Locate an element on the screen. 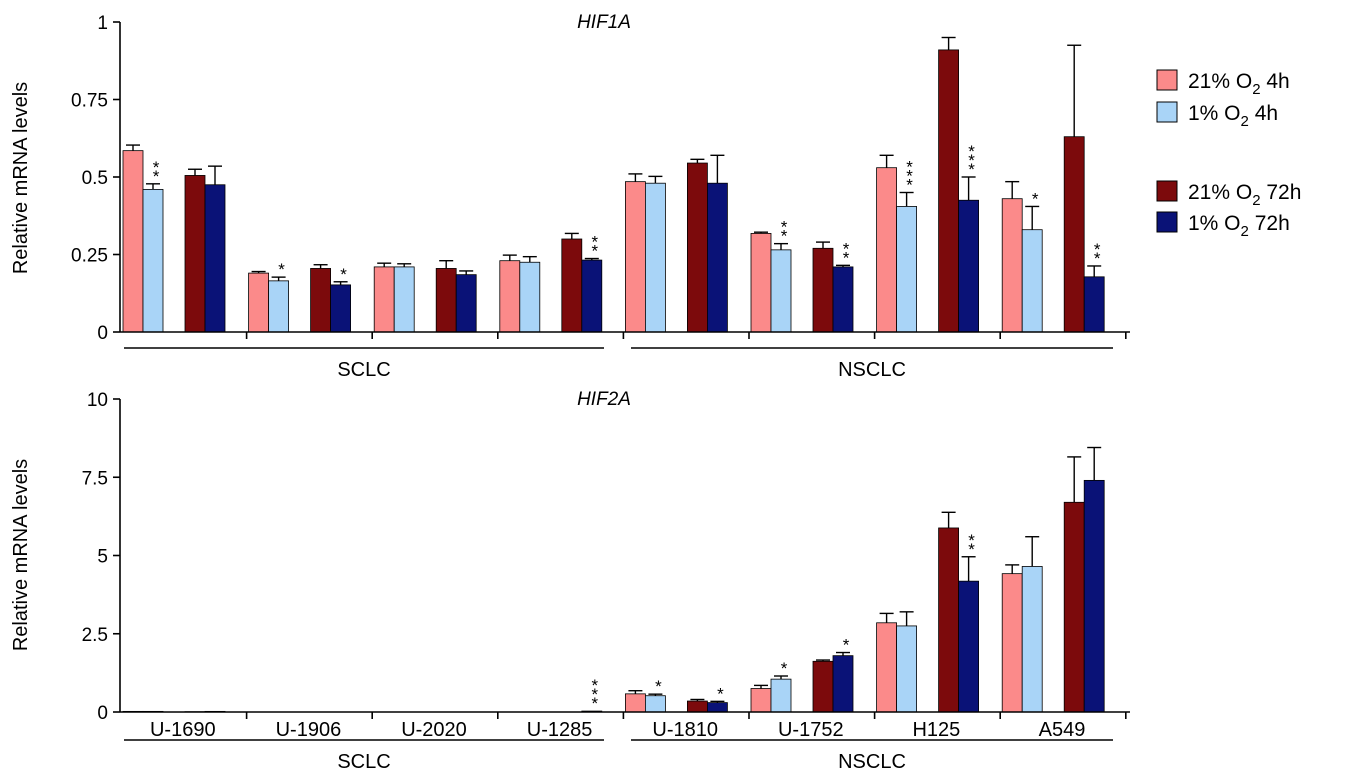 This screenshot has height=781, width=1355. legend-label: 1% O2 4h is located at coordinates (1233, 116).